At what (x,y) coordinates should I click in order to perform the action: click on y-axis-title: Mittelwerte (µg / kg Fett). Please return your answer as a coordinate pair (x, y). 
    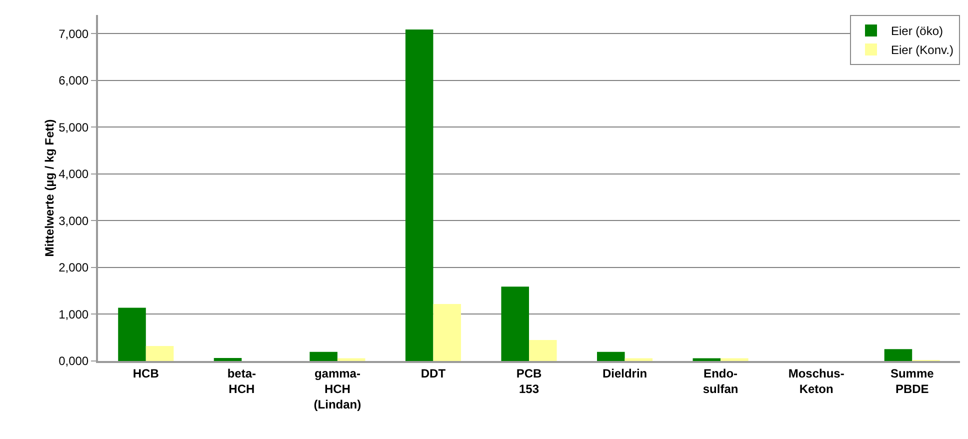
    Looking at the image, I should click on (49, 188).